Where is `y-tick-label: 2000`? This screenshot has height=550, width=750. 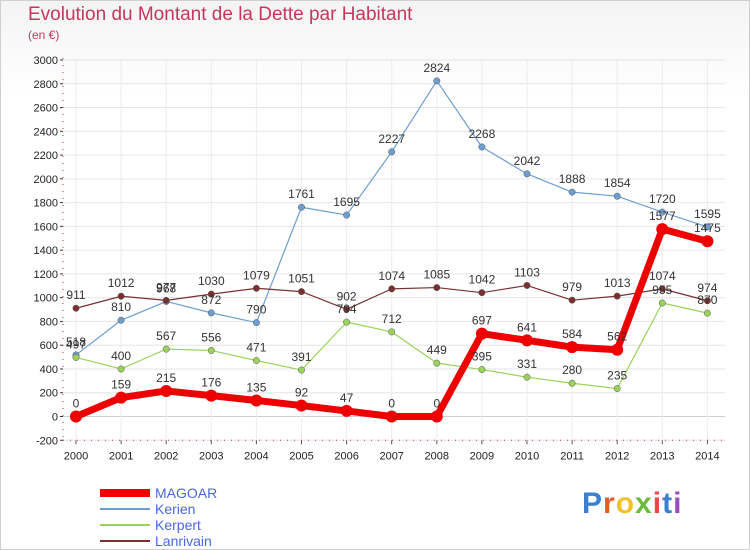
y-tick-label: 2000 is located at coordinates (46, 180).